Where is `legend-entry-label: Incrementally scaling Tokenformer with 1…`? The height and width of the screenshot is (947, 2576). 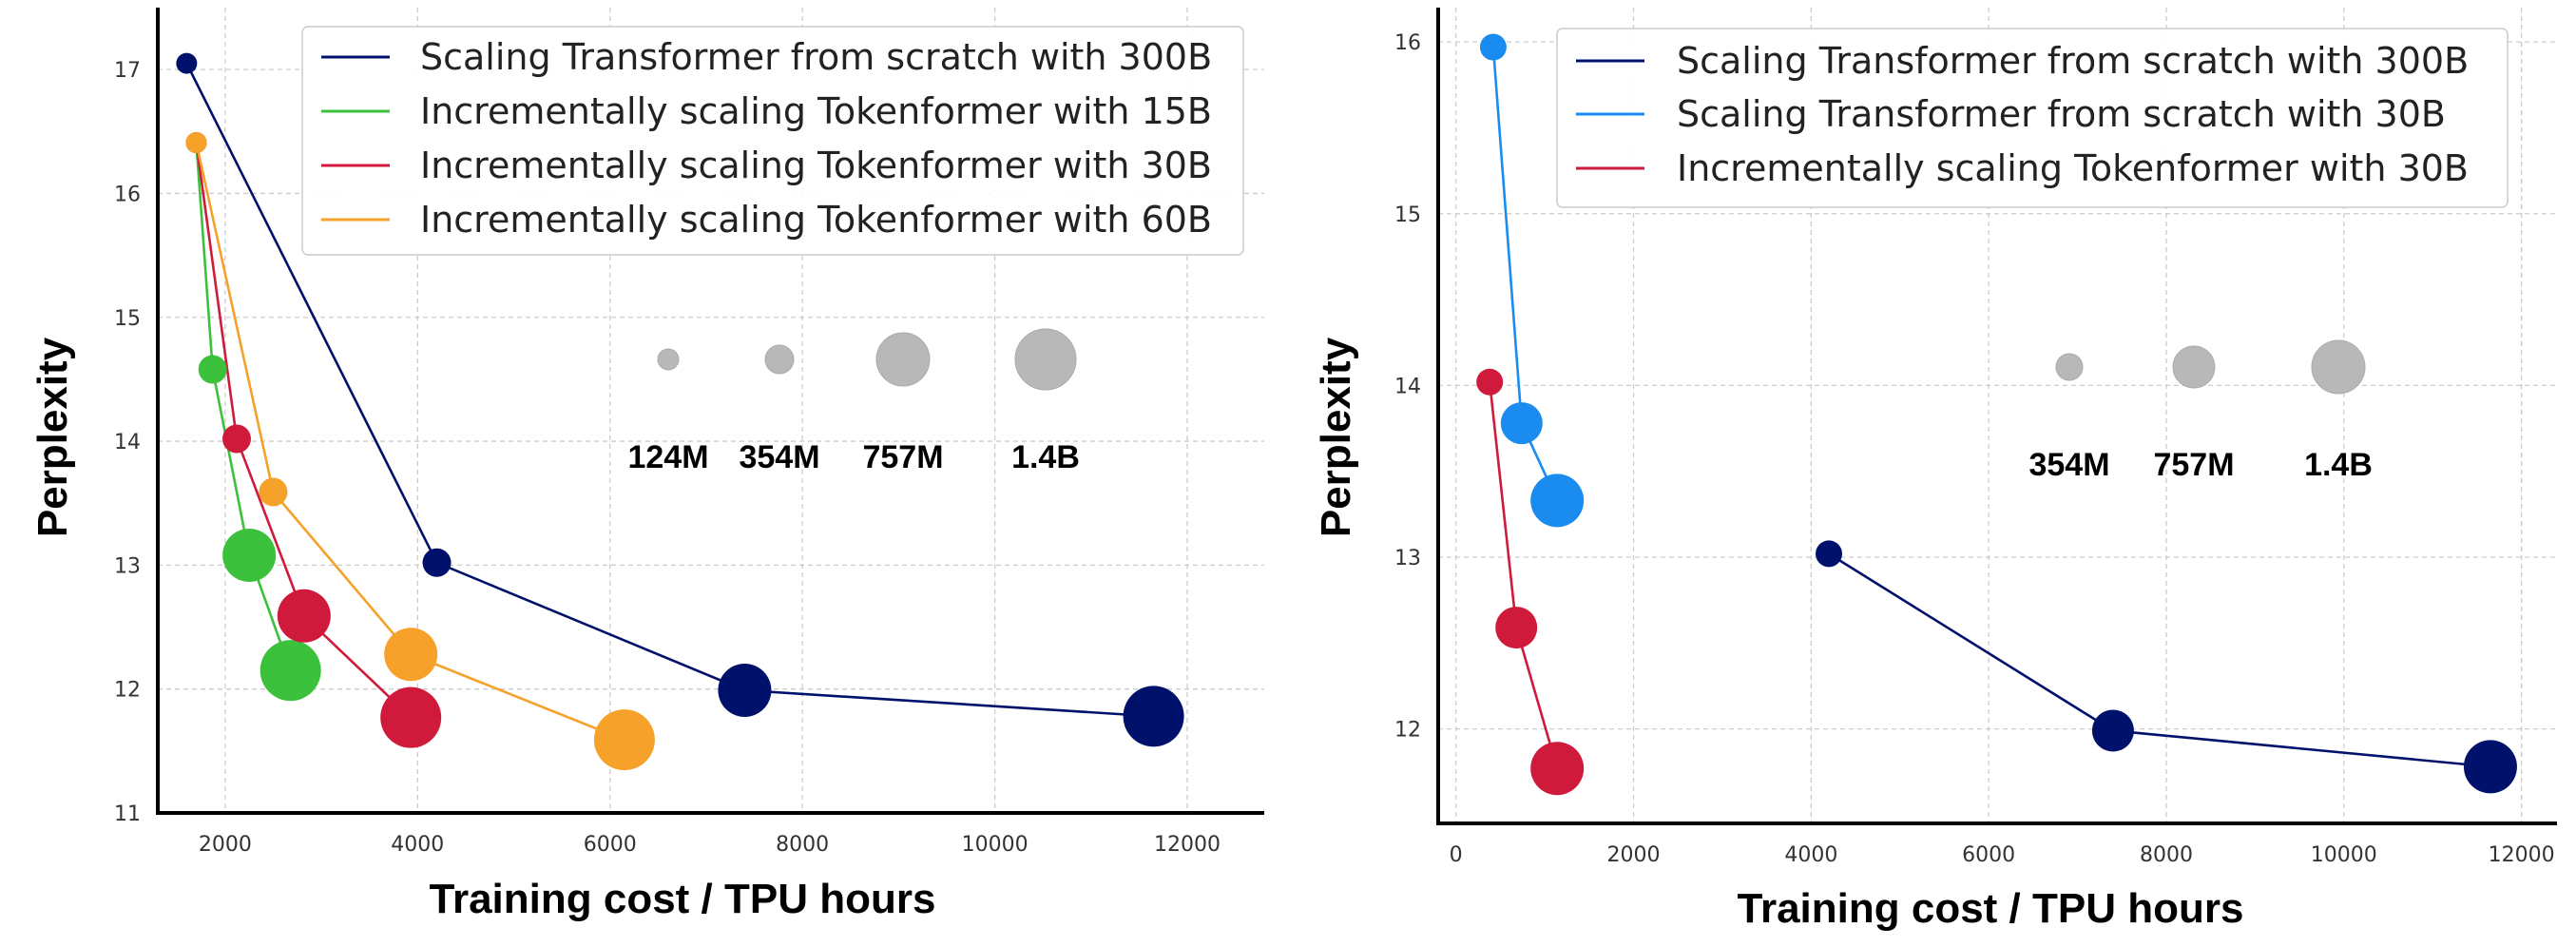
legend-entry-label: Incrementally scaling Tokenformer with 1… is located at coordinates (816, 111).